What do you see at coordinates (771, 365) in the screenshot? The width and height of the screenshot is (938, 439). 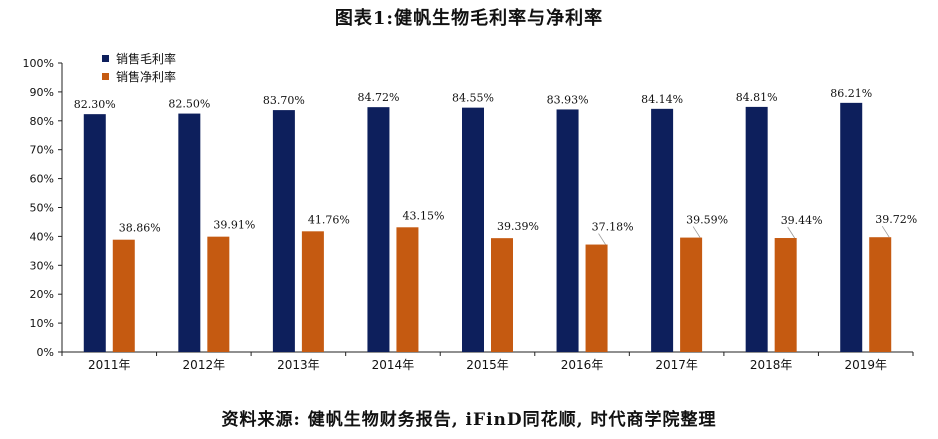 I see `x-tick-label: 2018年` at bounding box center [771, 365].